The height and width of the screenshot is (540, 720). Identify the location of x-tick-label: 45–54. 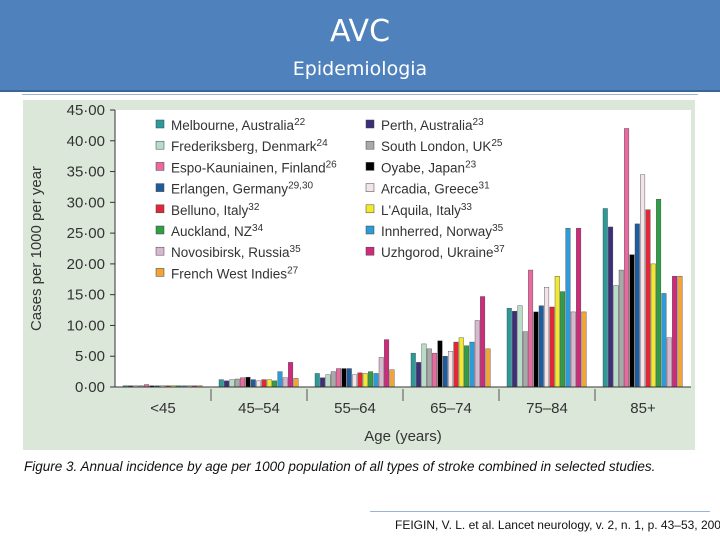
(259, 408).